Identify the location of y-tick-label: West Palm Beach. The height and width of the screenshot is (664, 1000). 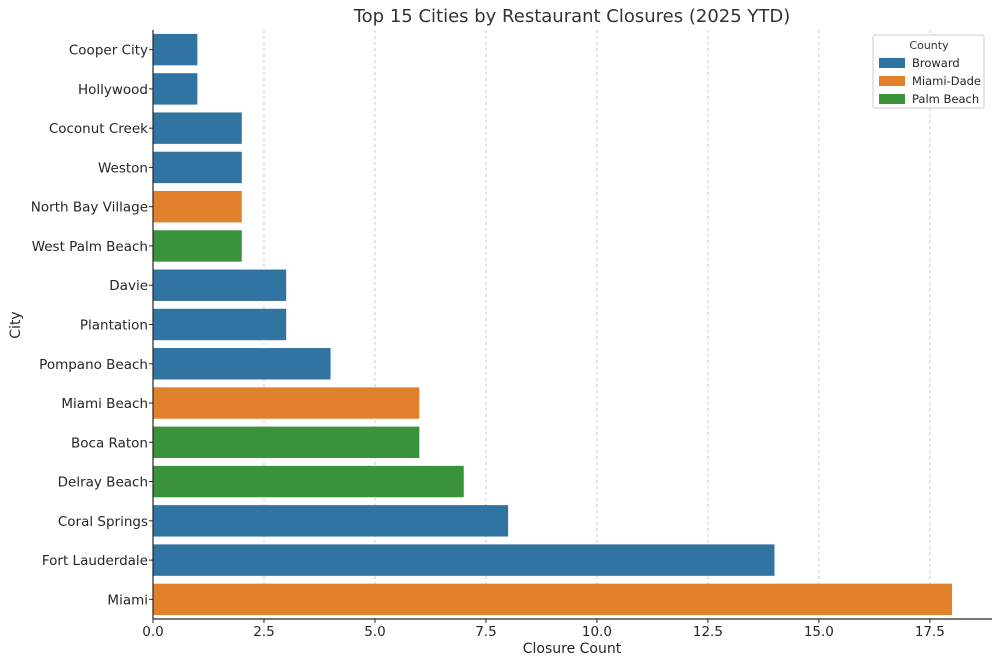
(90, 247).